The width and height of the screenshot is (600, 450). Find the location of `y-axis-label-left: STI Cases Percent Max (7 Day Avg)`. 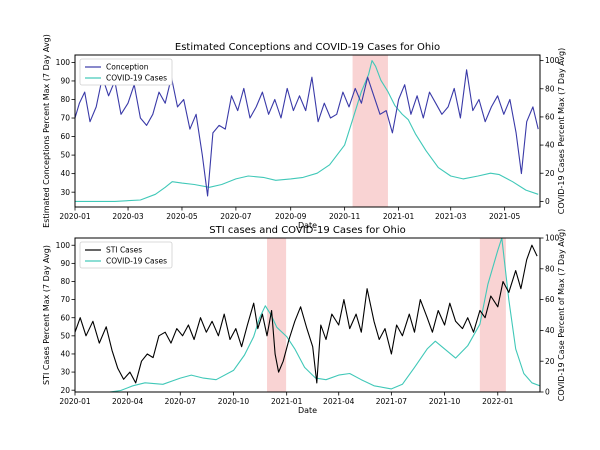

y-axis-label-left: STI Cases Percent Max (7 Day Avg) is located at coordinates (46, 315).